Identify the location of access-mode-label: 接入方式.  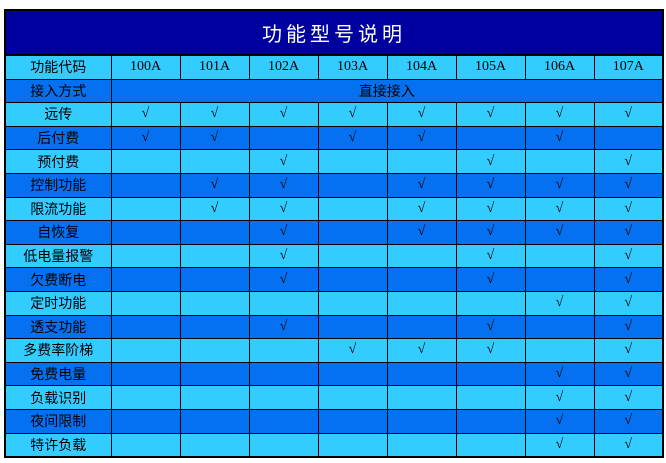
(58, 91).